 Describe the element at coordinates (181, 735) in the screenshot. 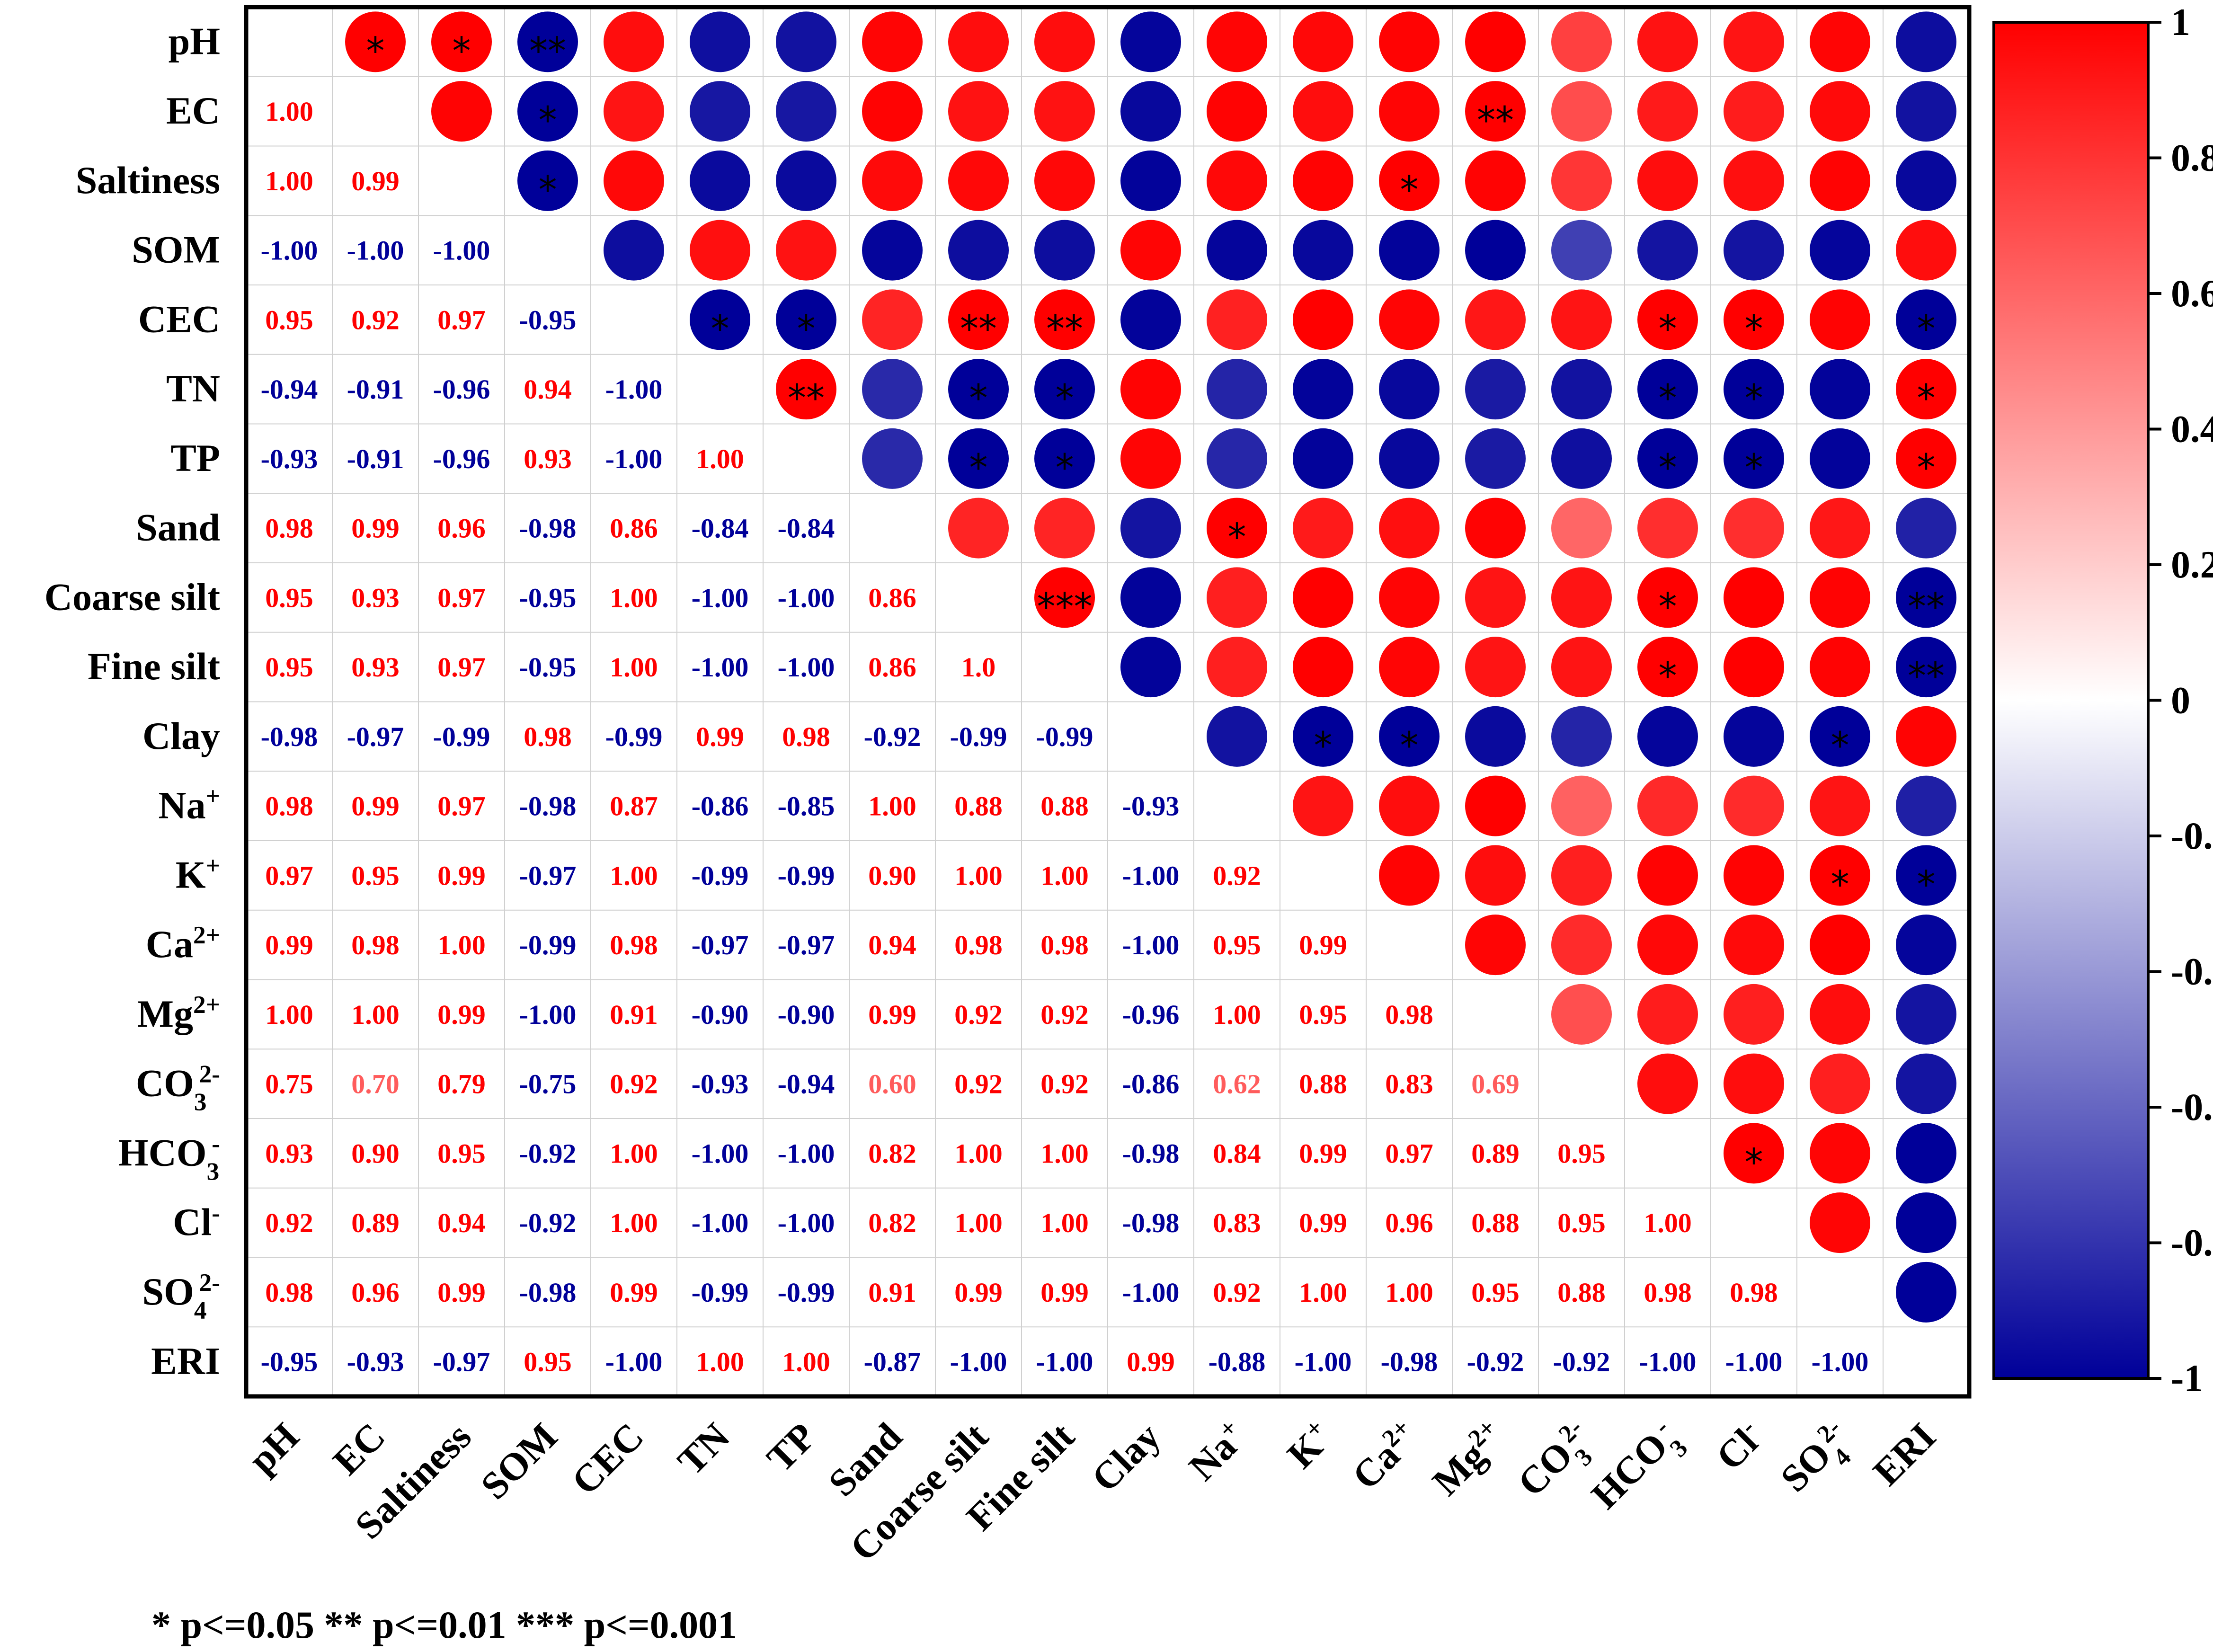

I see `row-label: Clay` at that location.